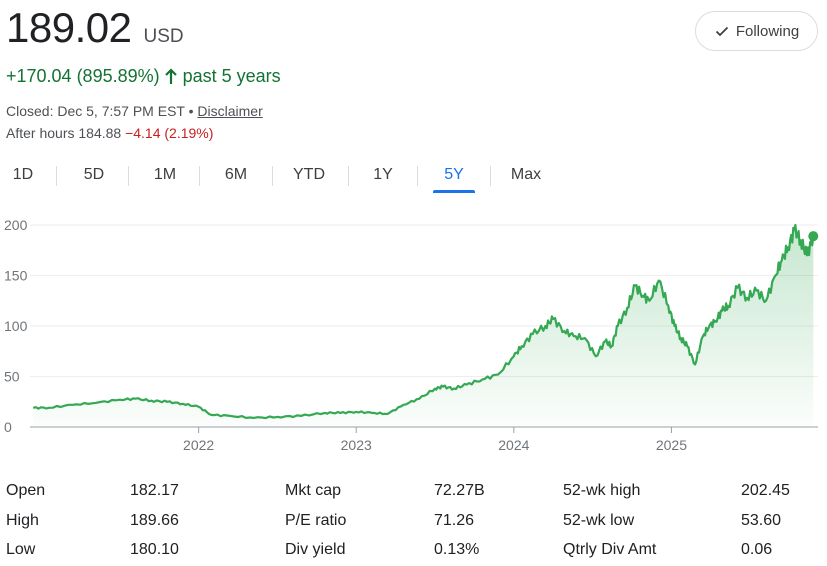  I want to click on disclaimer-link: Disclaimer, so click(230, 111).